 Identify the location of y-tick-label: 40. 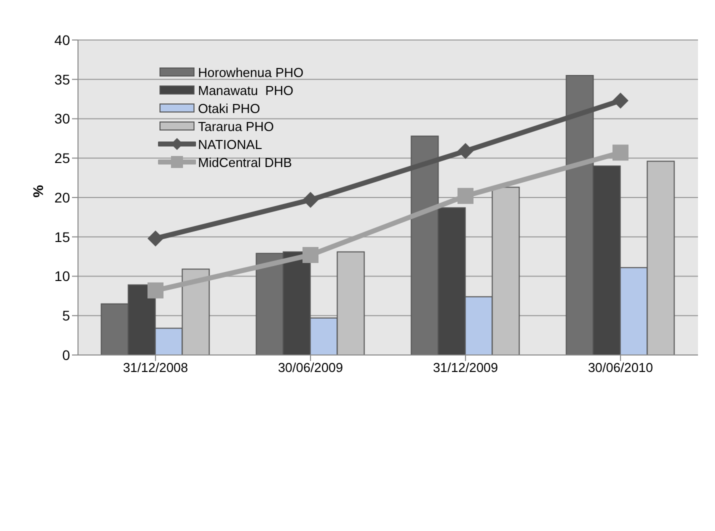
(62, 40).